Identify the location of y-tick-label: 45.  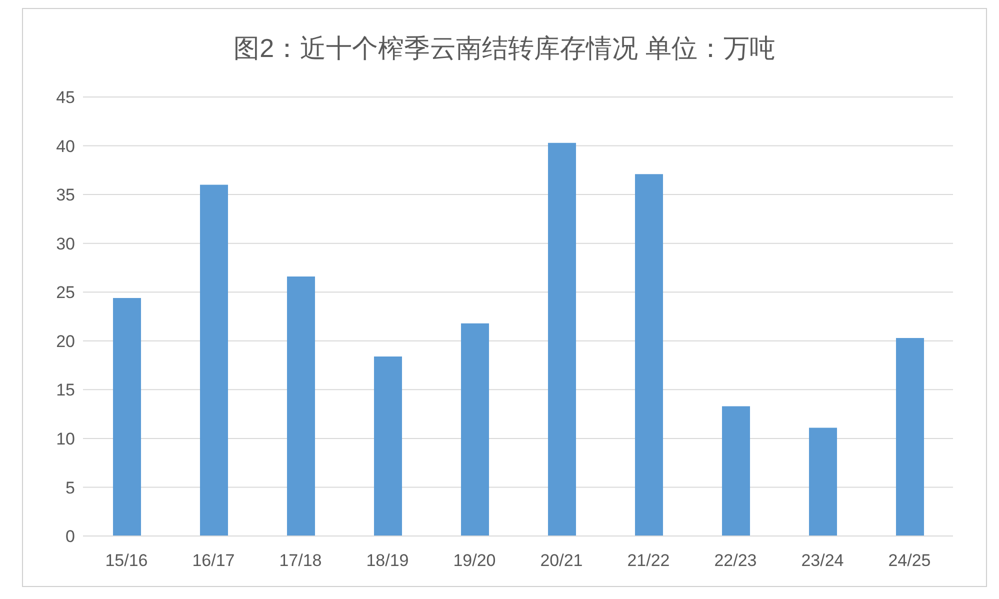
(65, 98).